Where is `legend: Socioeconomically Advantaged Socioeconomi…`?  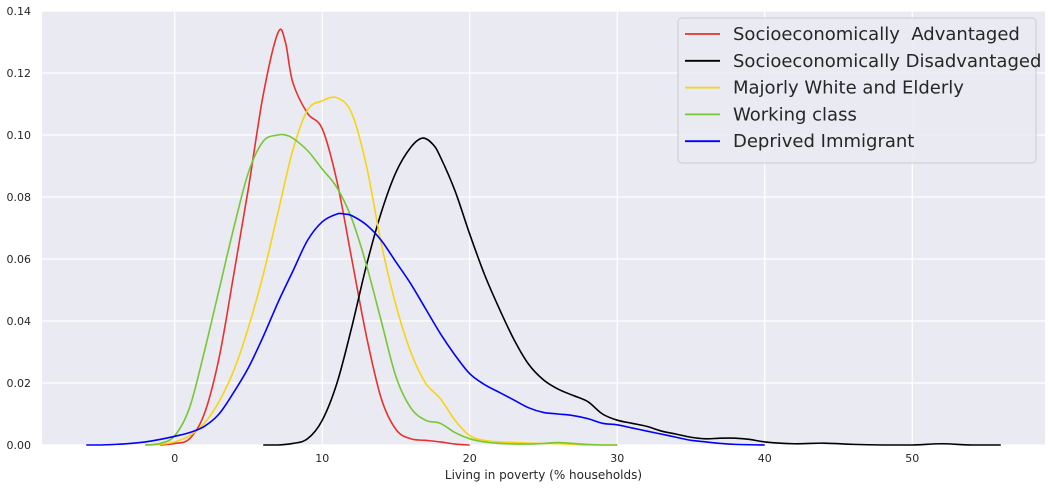 legend: Socioeconomically Advantaged Socioeconomi… is located at coordinates (859, 90).